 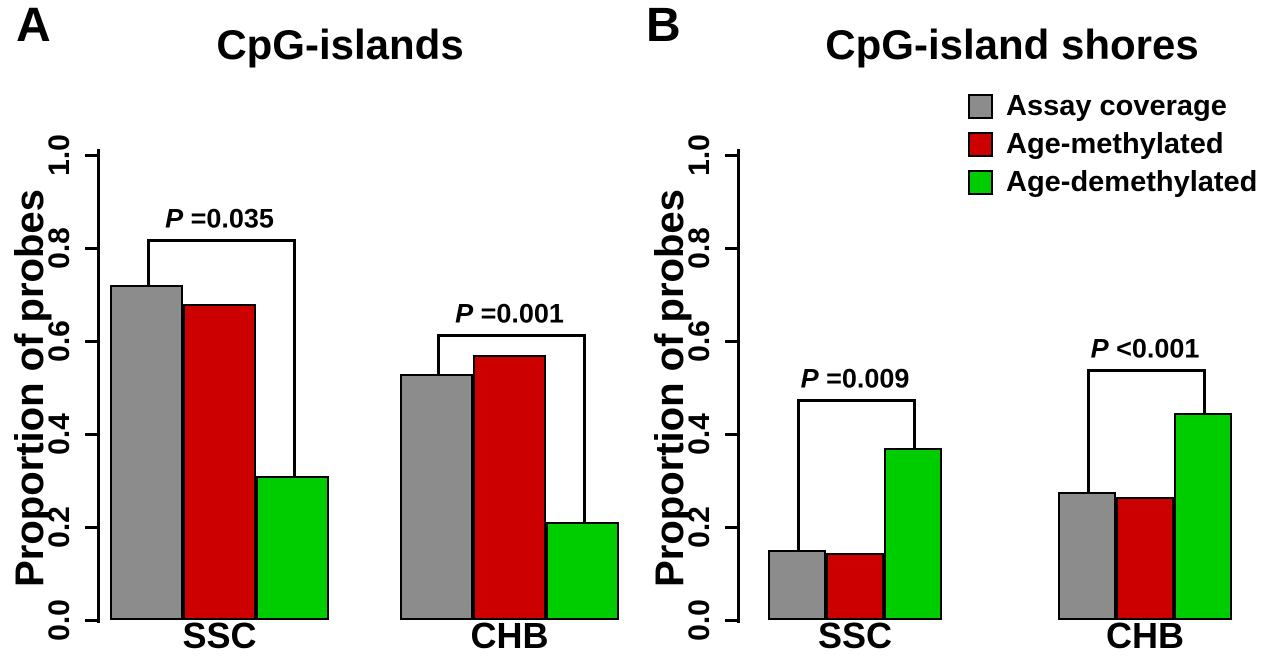 What do you see at coordinates (1116, 106) in the screenshot?
I see `legend-label: Assay coverage` at bounding box center [1116, 106].